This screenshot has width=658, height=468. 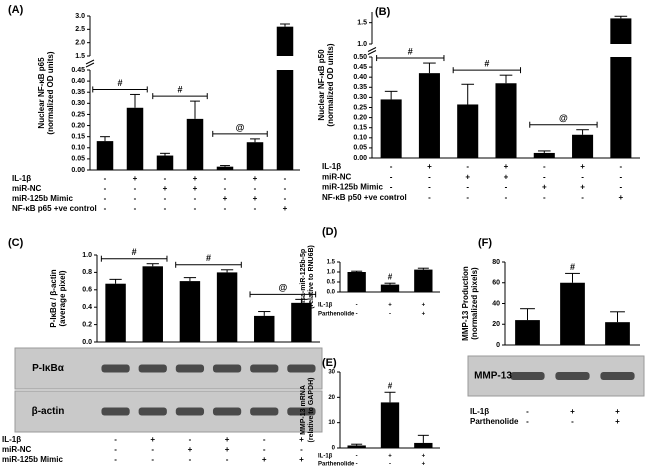 I want to click on y-axis-label: (relative to RNU6B), so click(x=311, y=277).